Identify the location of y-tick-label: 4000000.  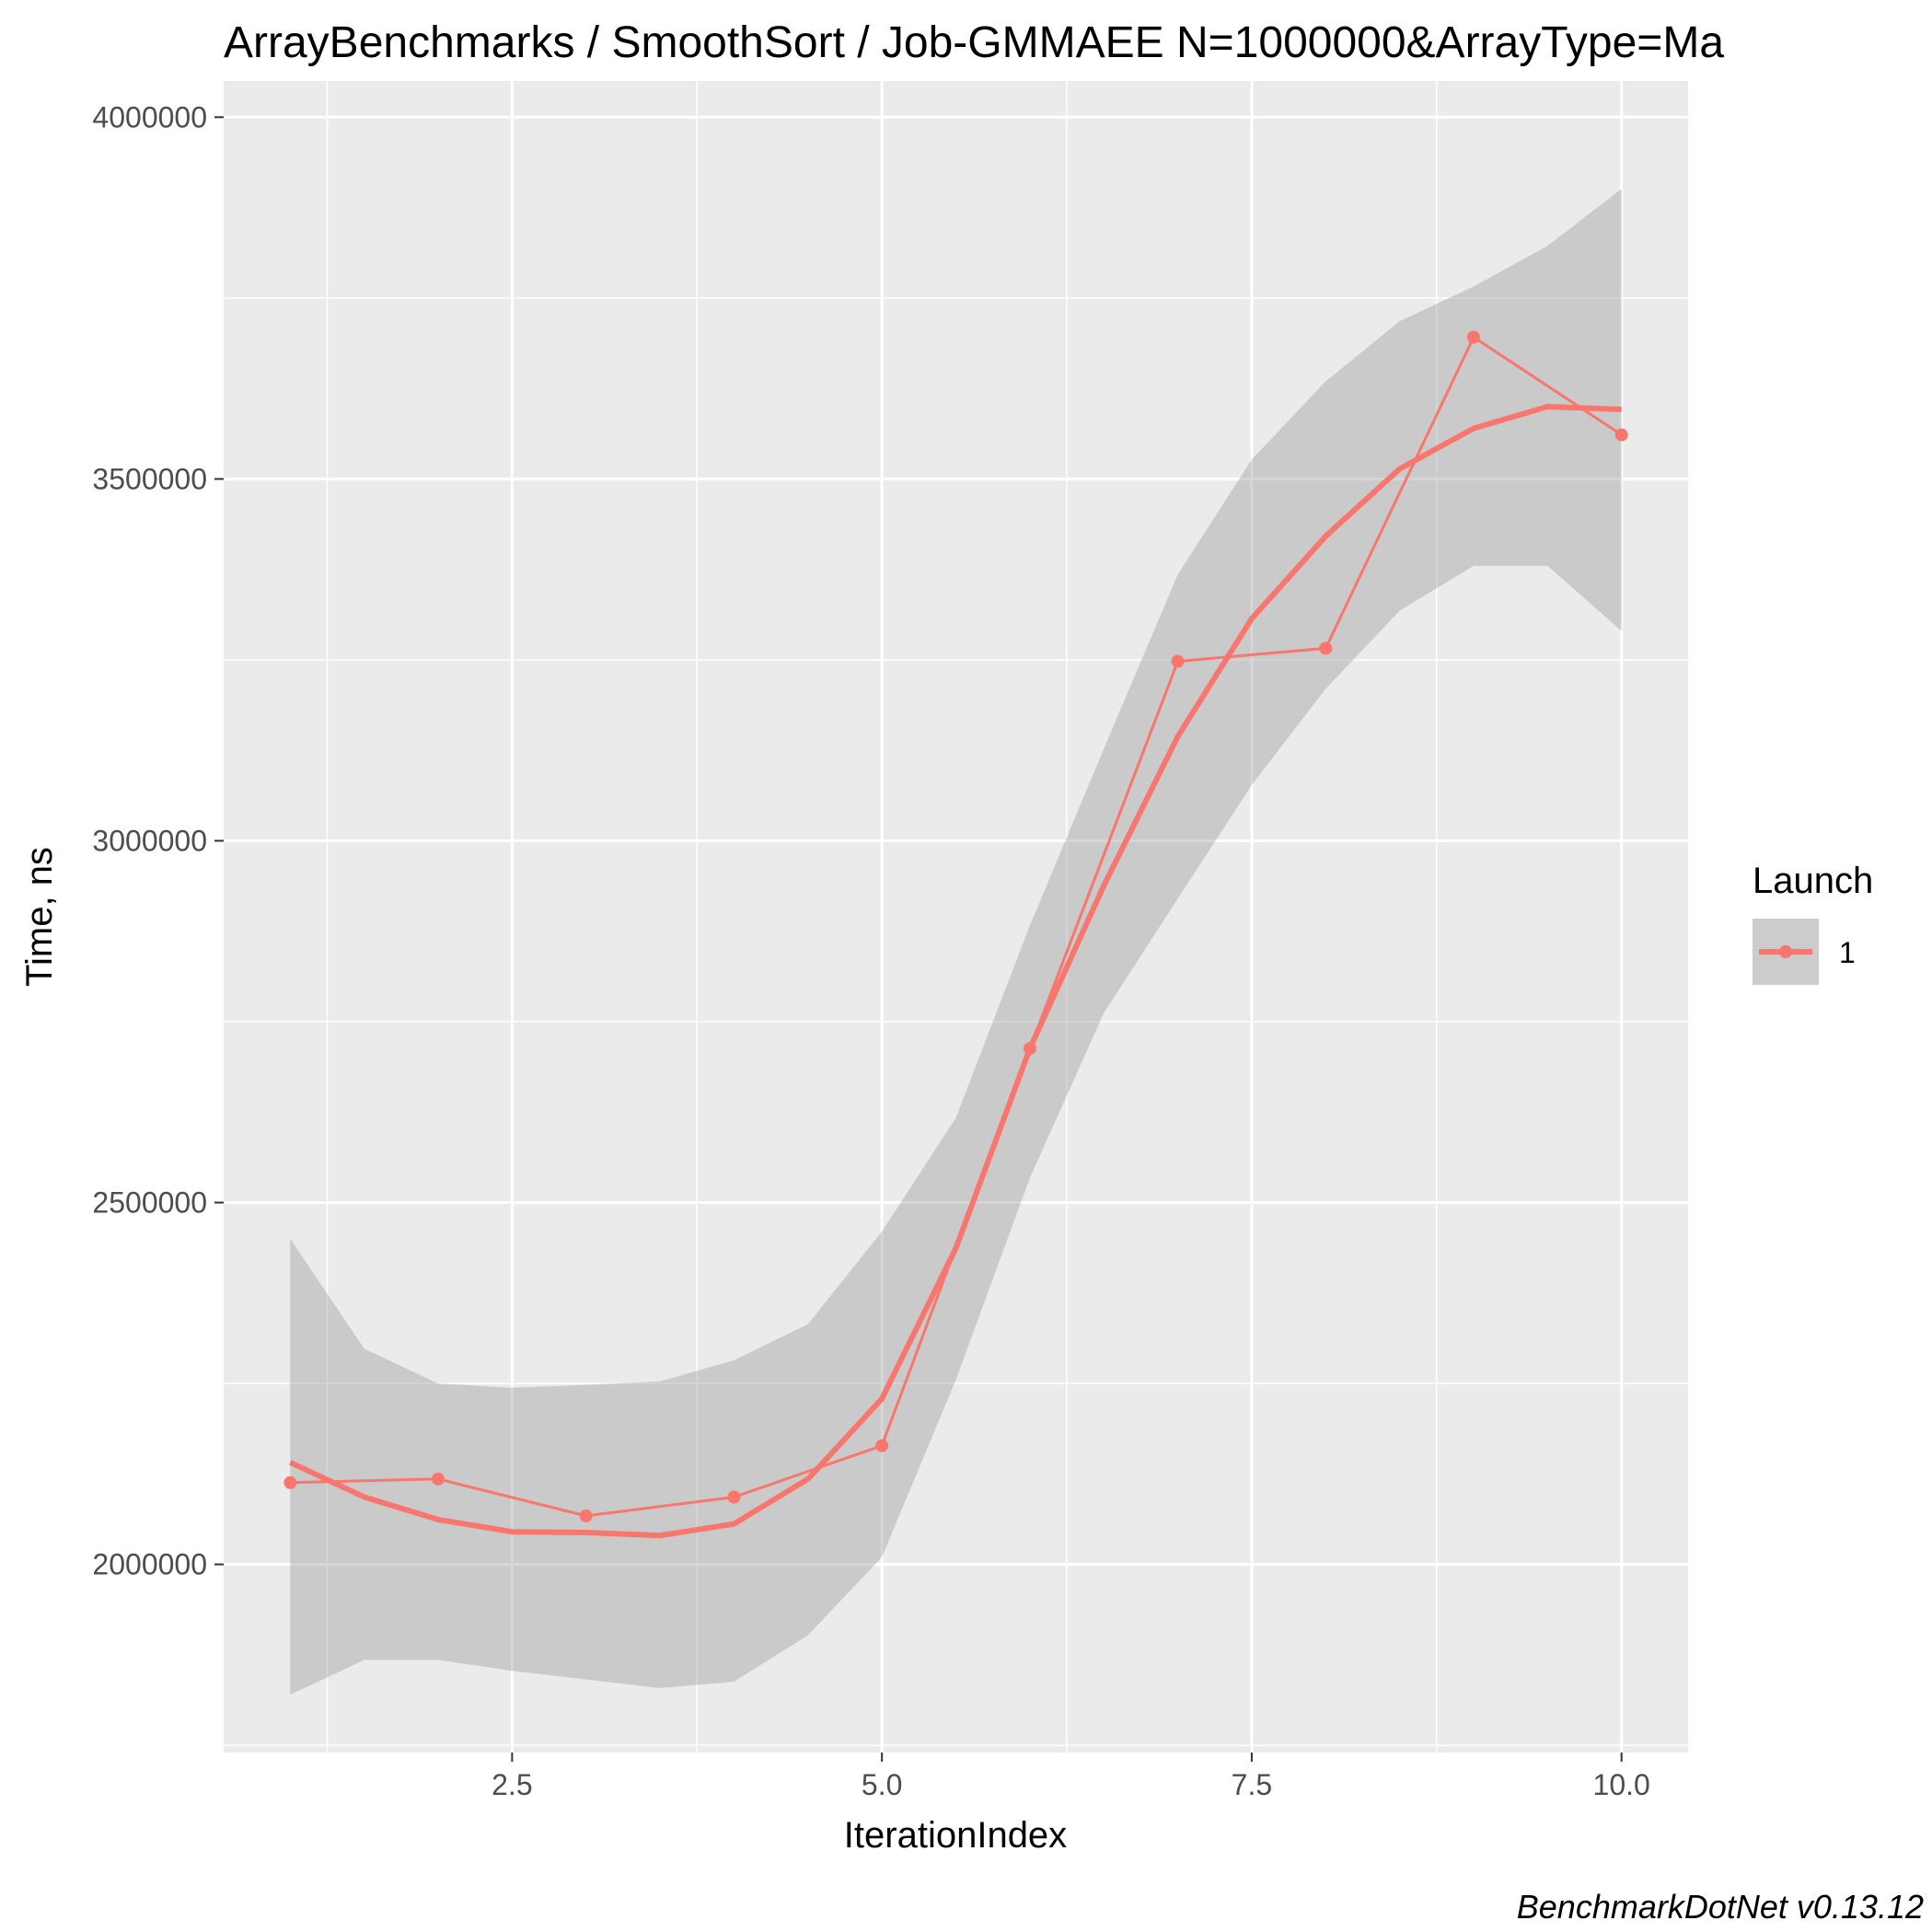
(150, 117).